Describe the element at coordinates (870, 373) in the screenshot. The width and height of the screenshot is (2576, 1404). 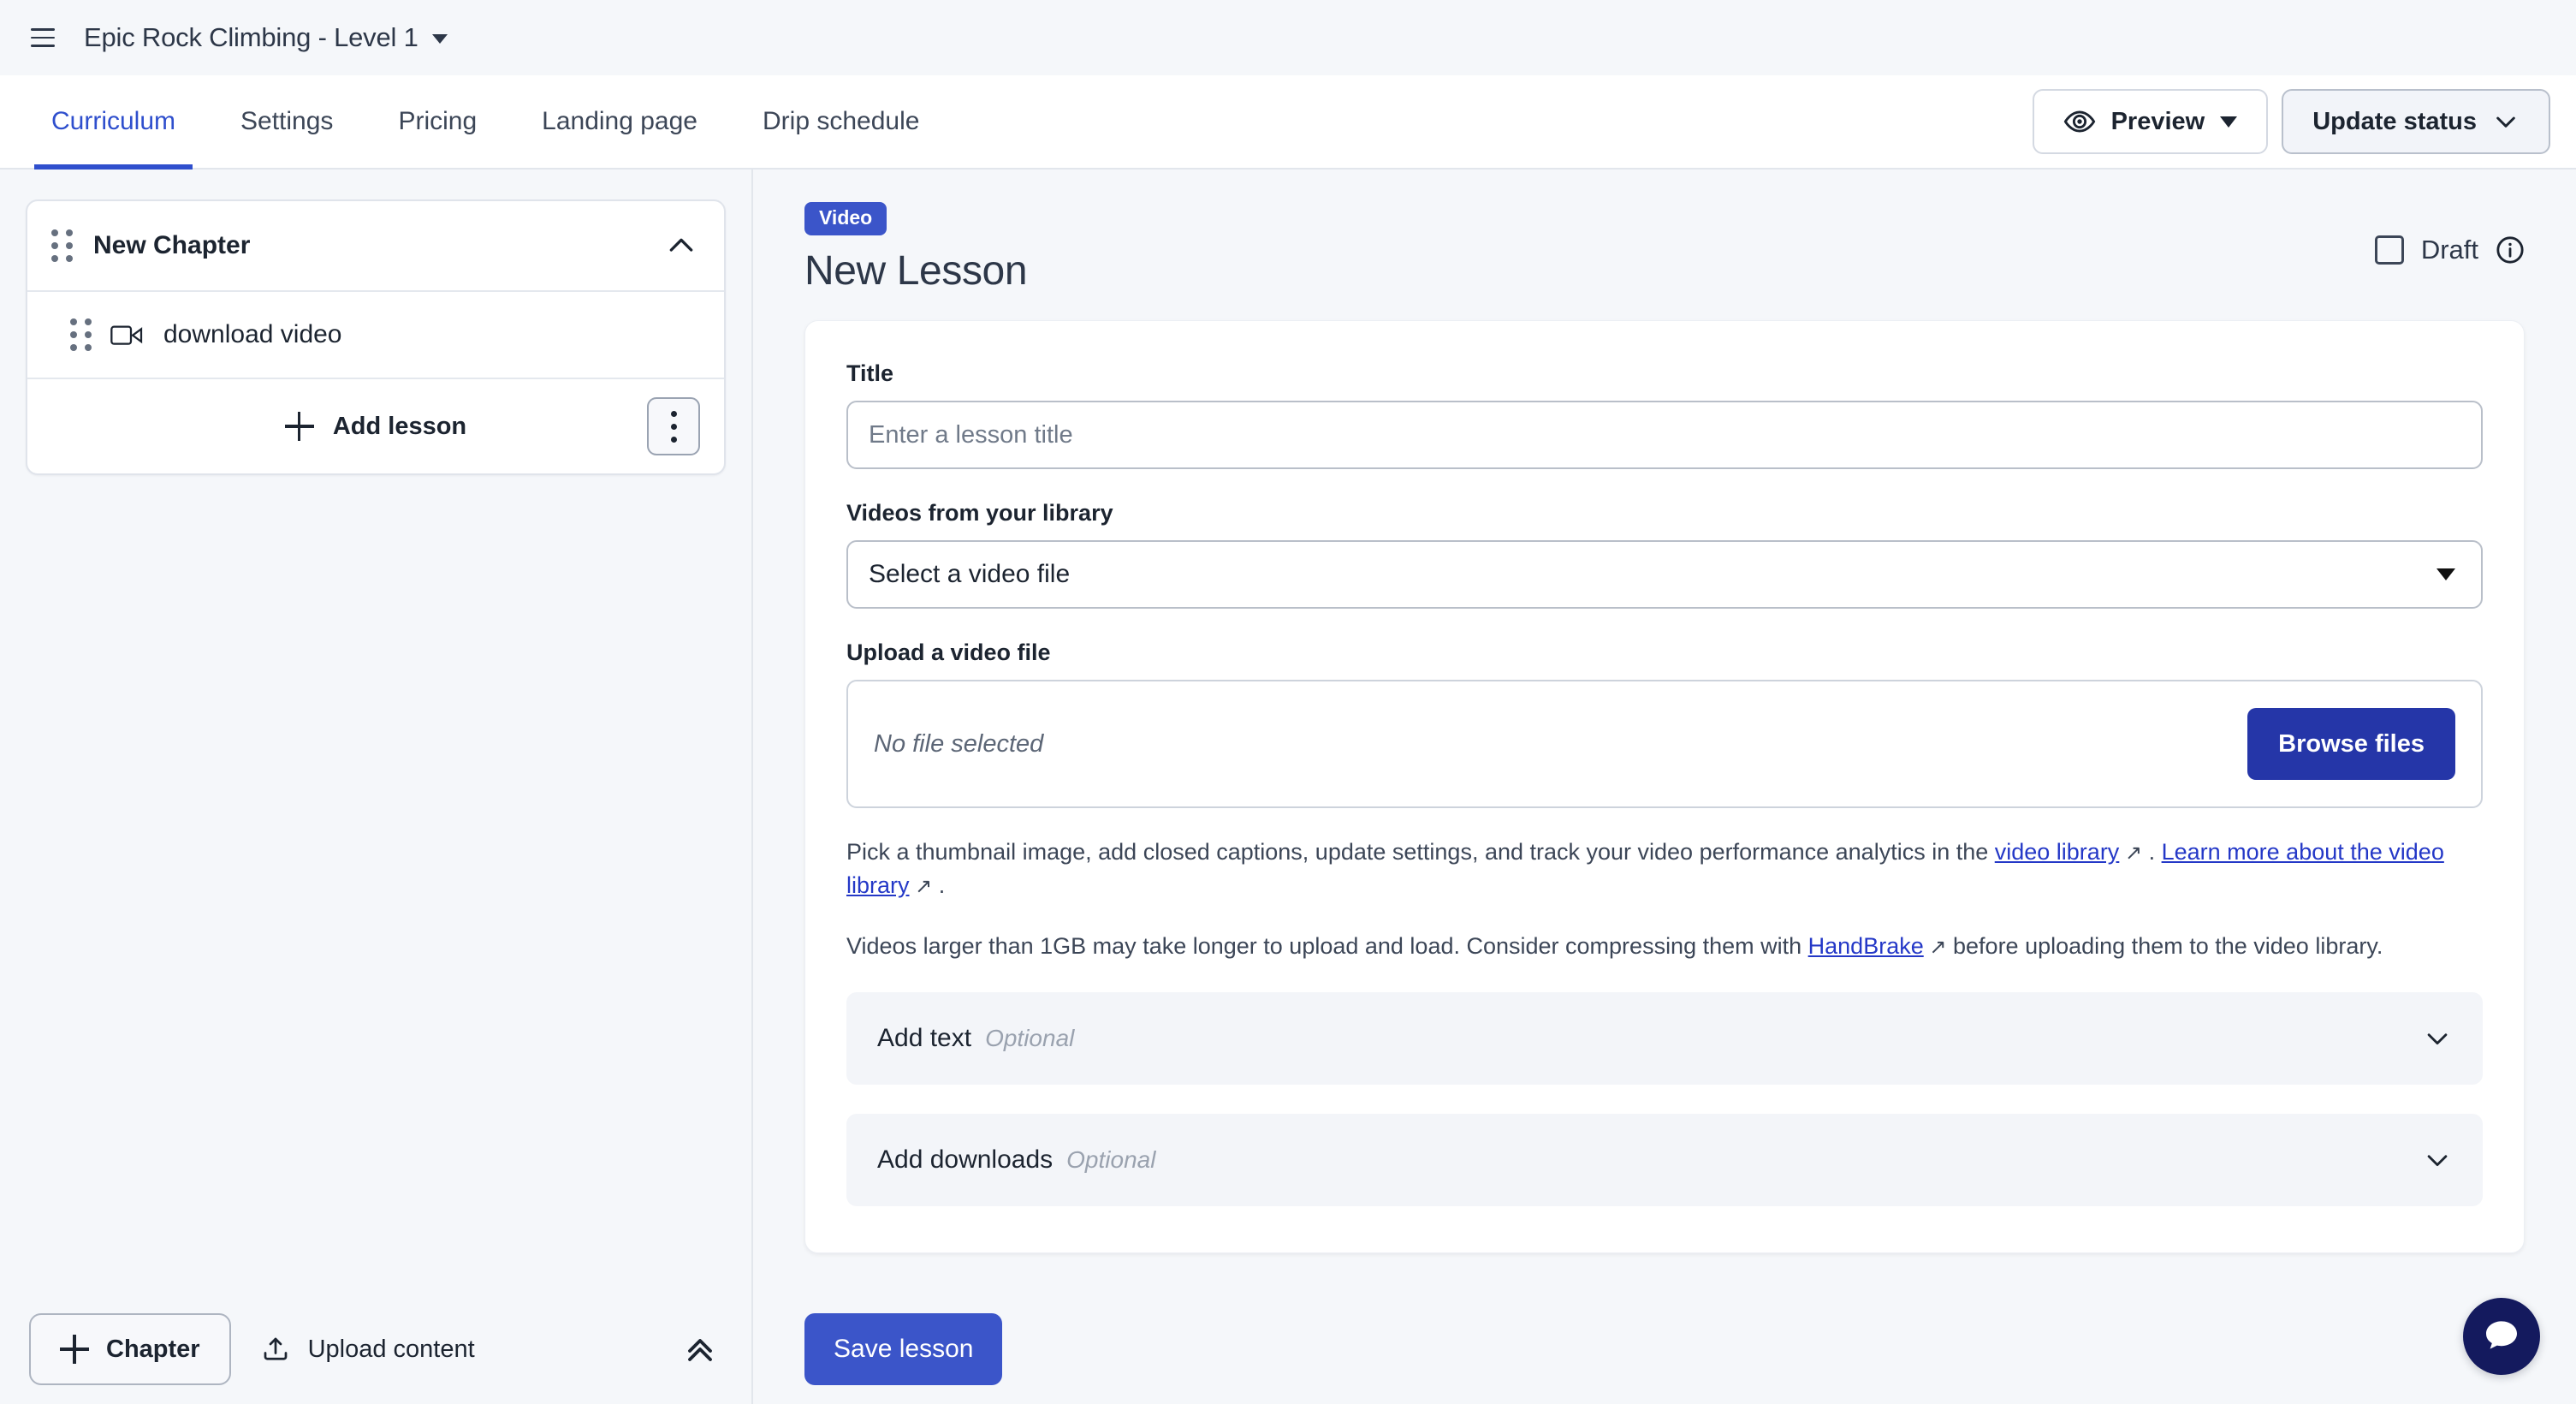
I see `title-field-label: Title` at that location.